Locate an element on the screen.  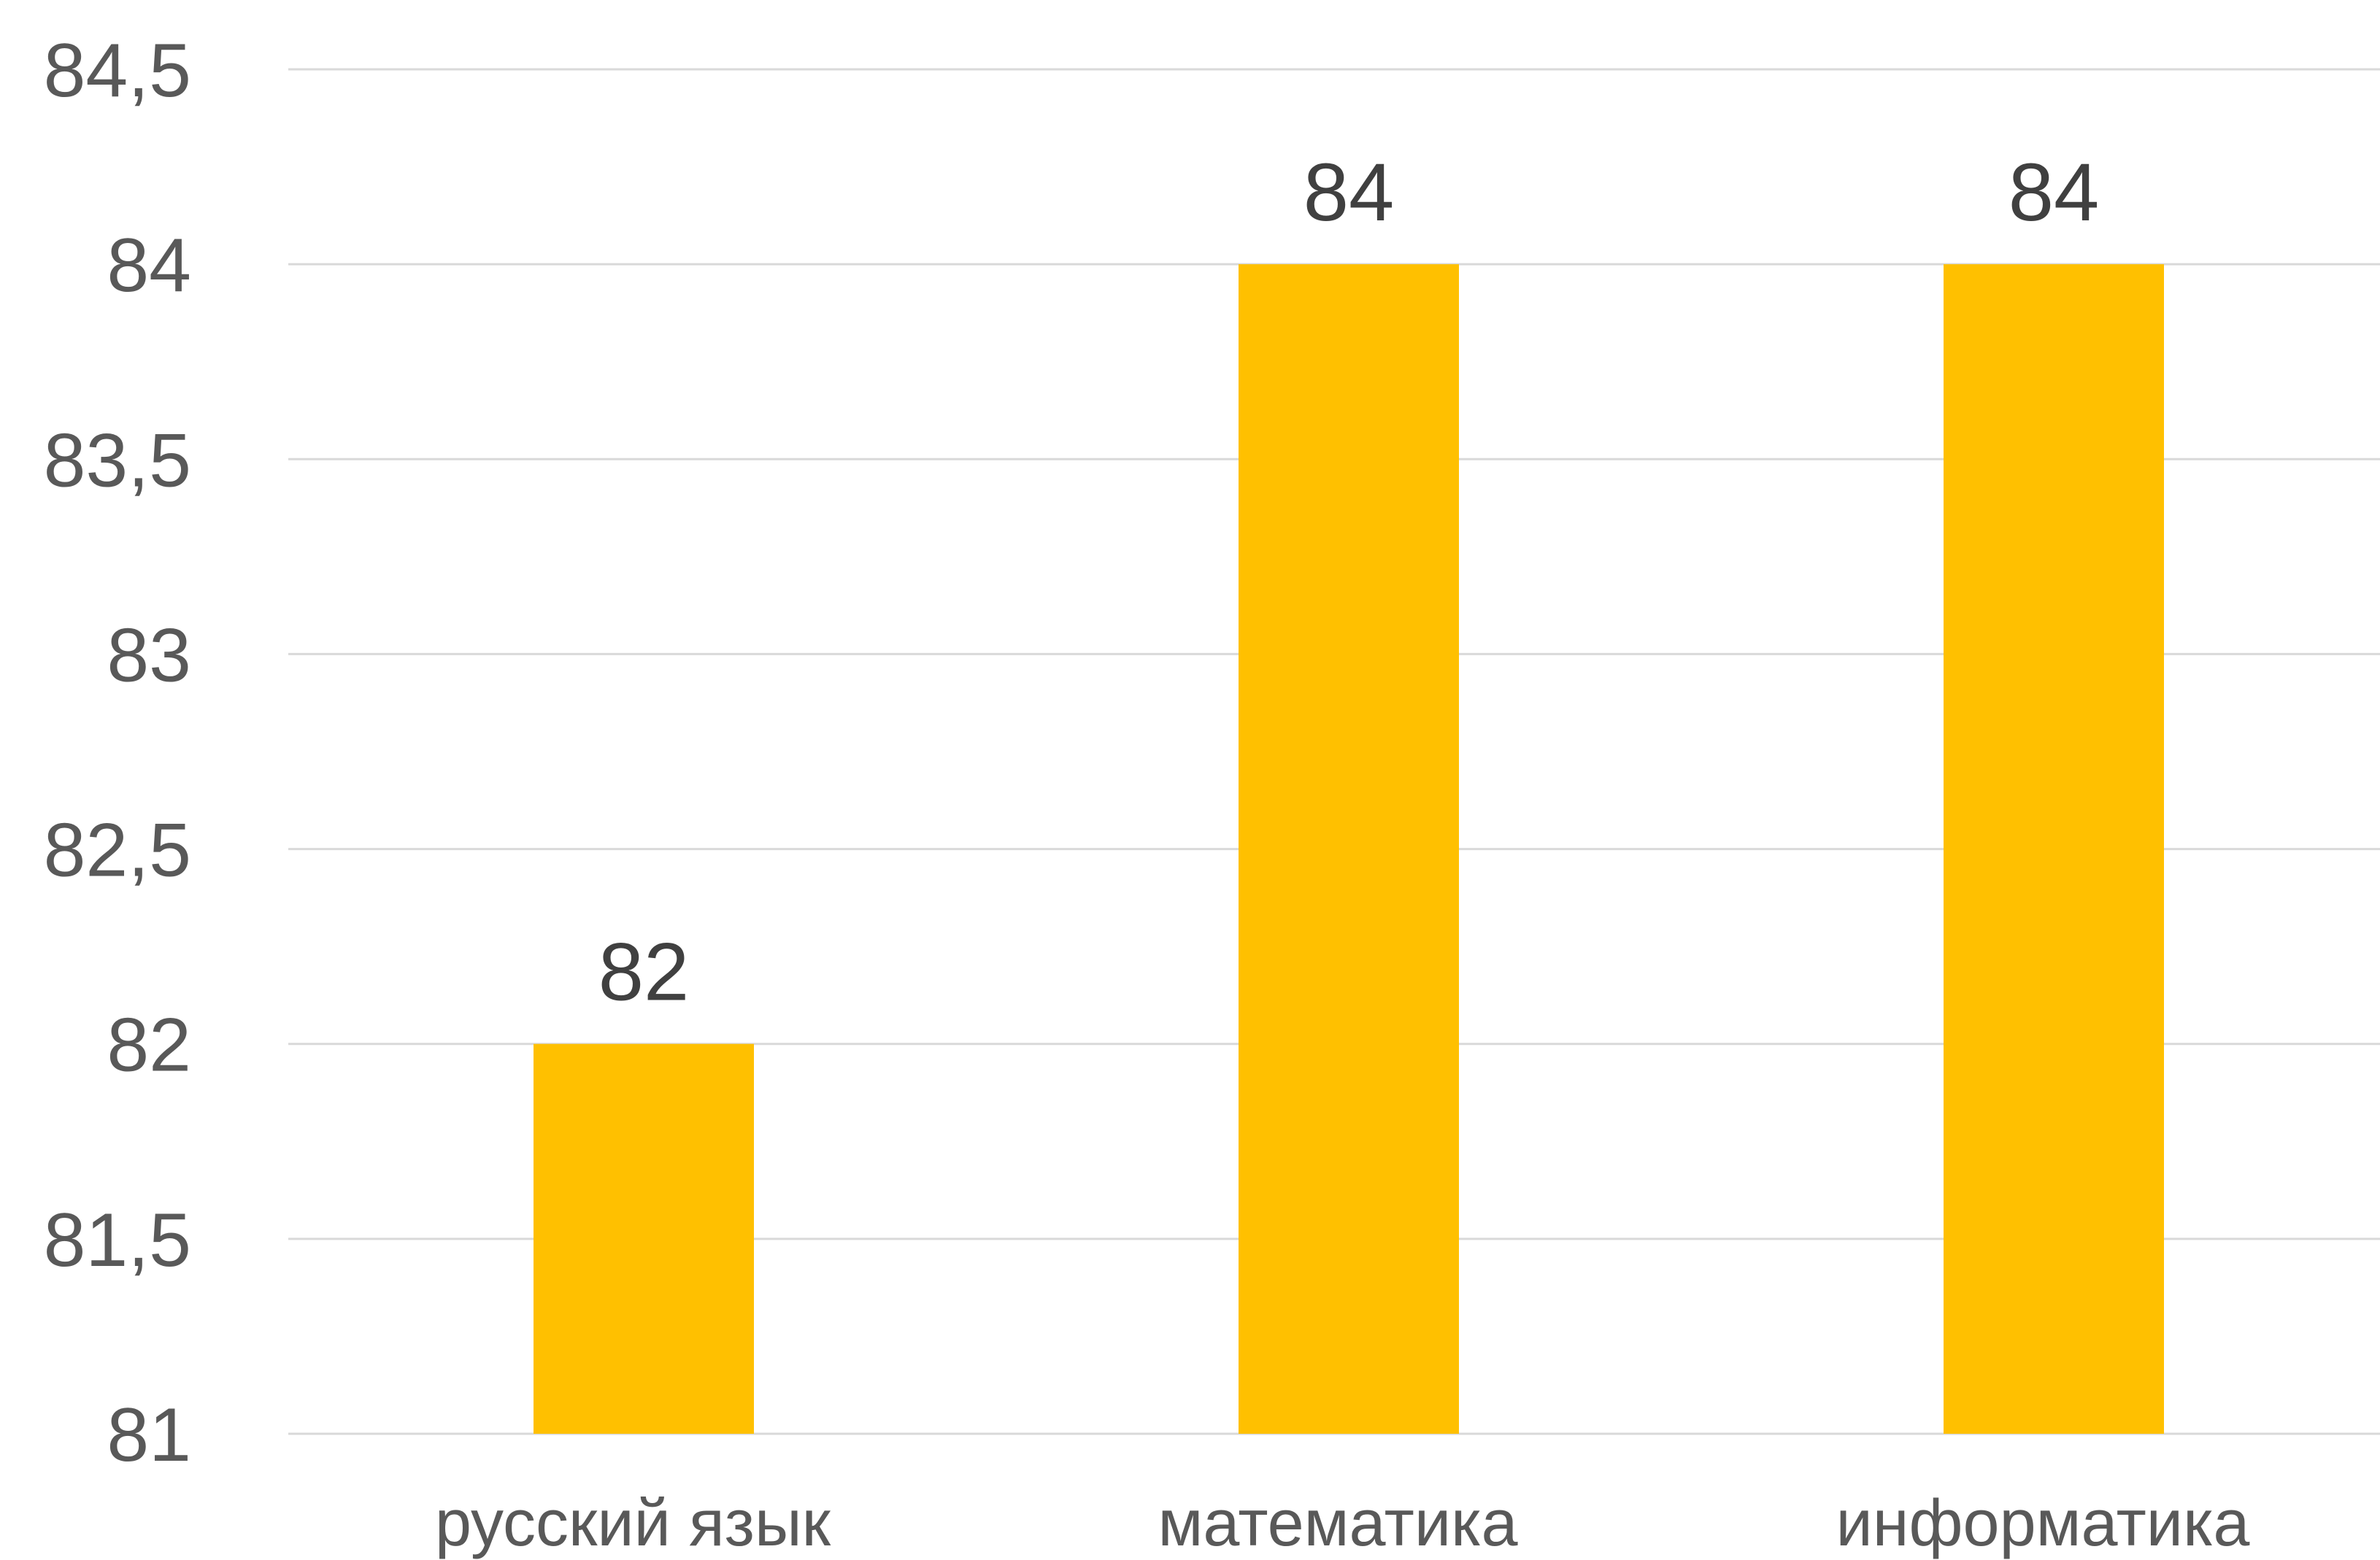
y-tick-label: 84,5 is located at coordinates (118, 70).